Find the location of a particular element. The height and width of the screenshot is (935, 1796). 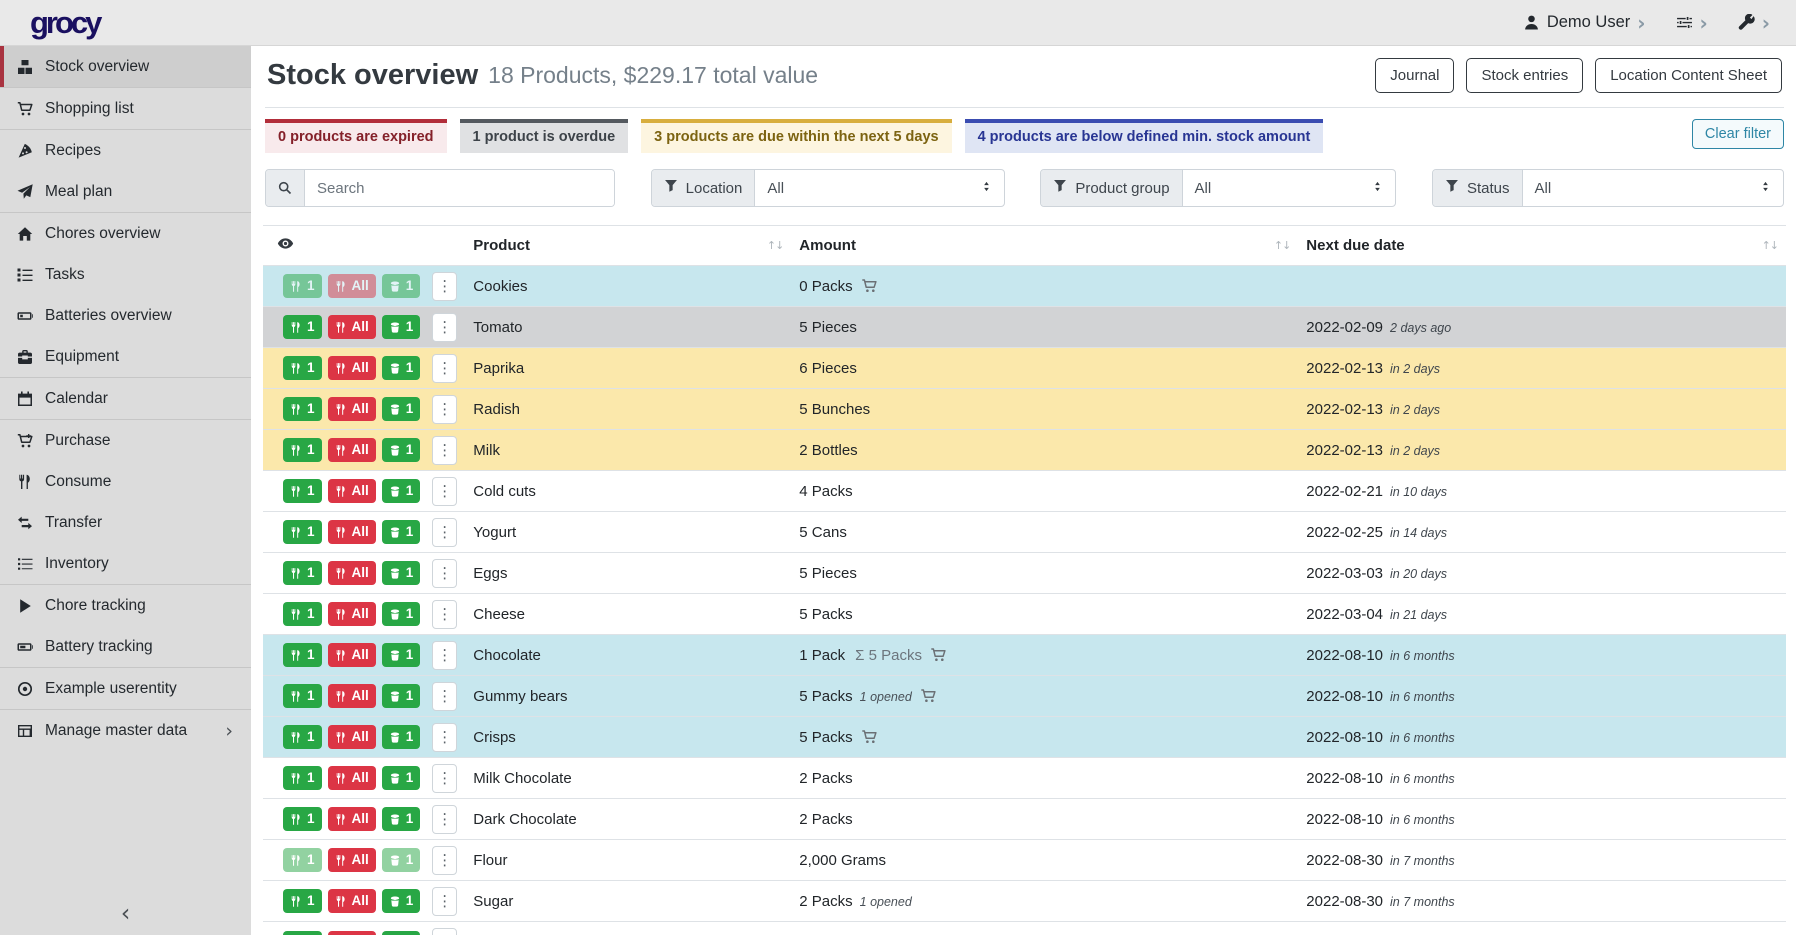

sidebar-item-consume: Consume is located at coordinates (125, 481).